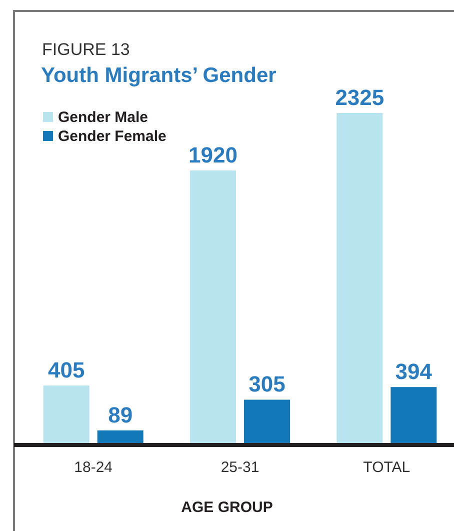 The width and height of the screenshot is (454, 531). Describe the element at coordinates (158, 75) in the screenshot. I see `chart-title: Youth Migrants’ Gender` at that location.